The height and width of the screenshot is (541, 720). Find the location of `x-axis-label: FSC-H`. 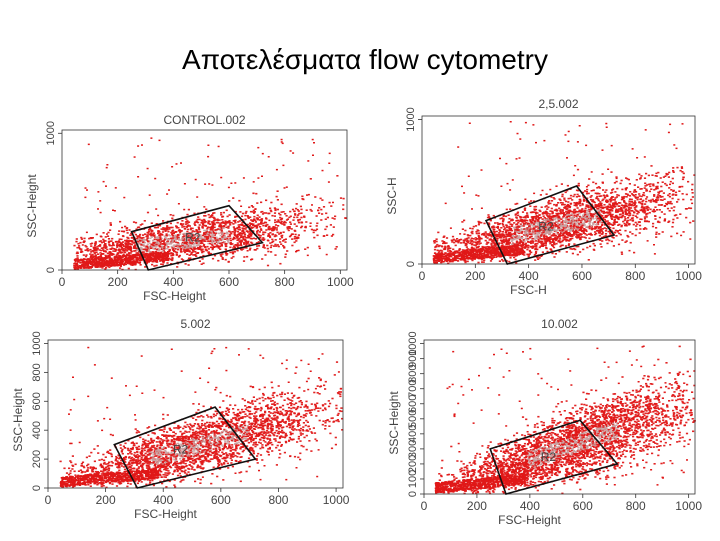

x-axis-label: FSC-H is located at coordinates (528, 290).